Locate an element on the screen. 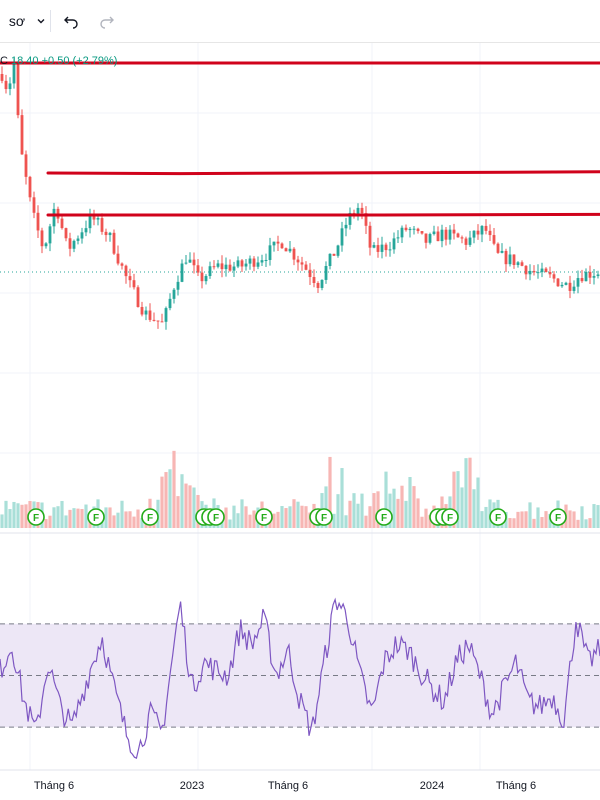  chevron-down-icon is located at coordinates (41, 21).